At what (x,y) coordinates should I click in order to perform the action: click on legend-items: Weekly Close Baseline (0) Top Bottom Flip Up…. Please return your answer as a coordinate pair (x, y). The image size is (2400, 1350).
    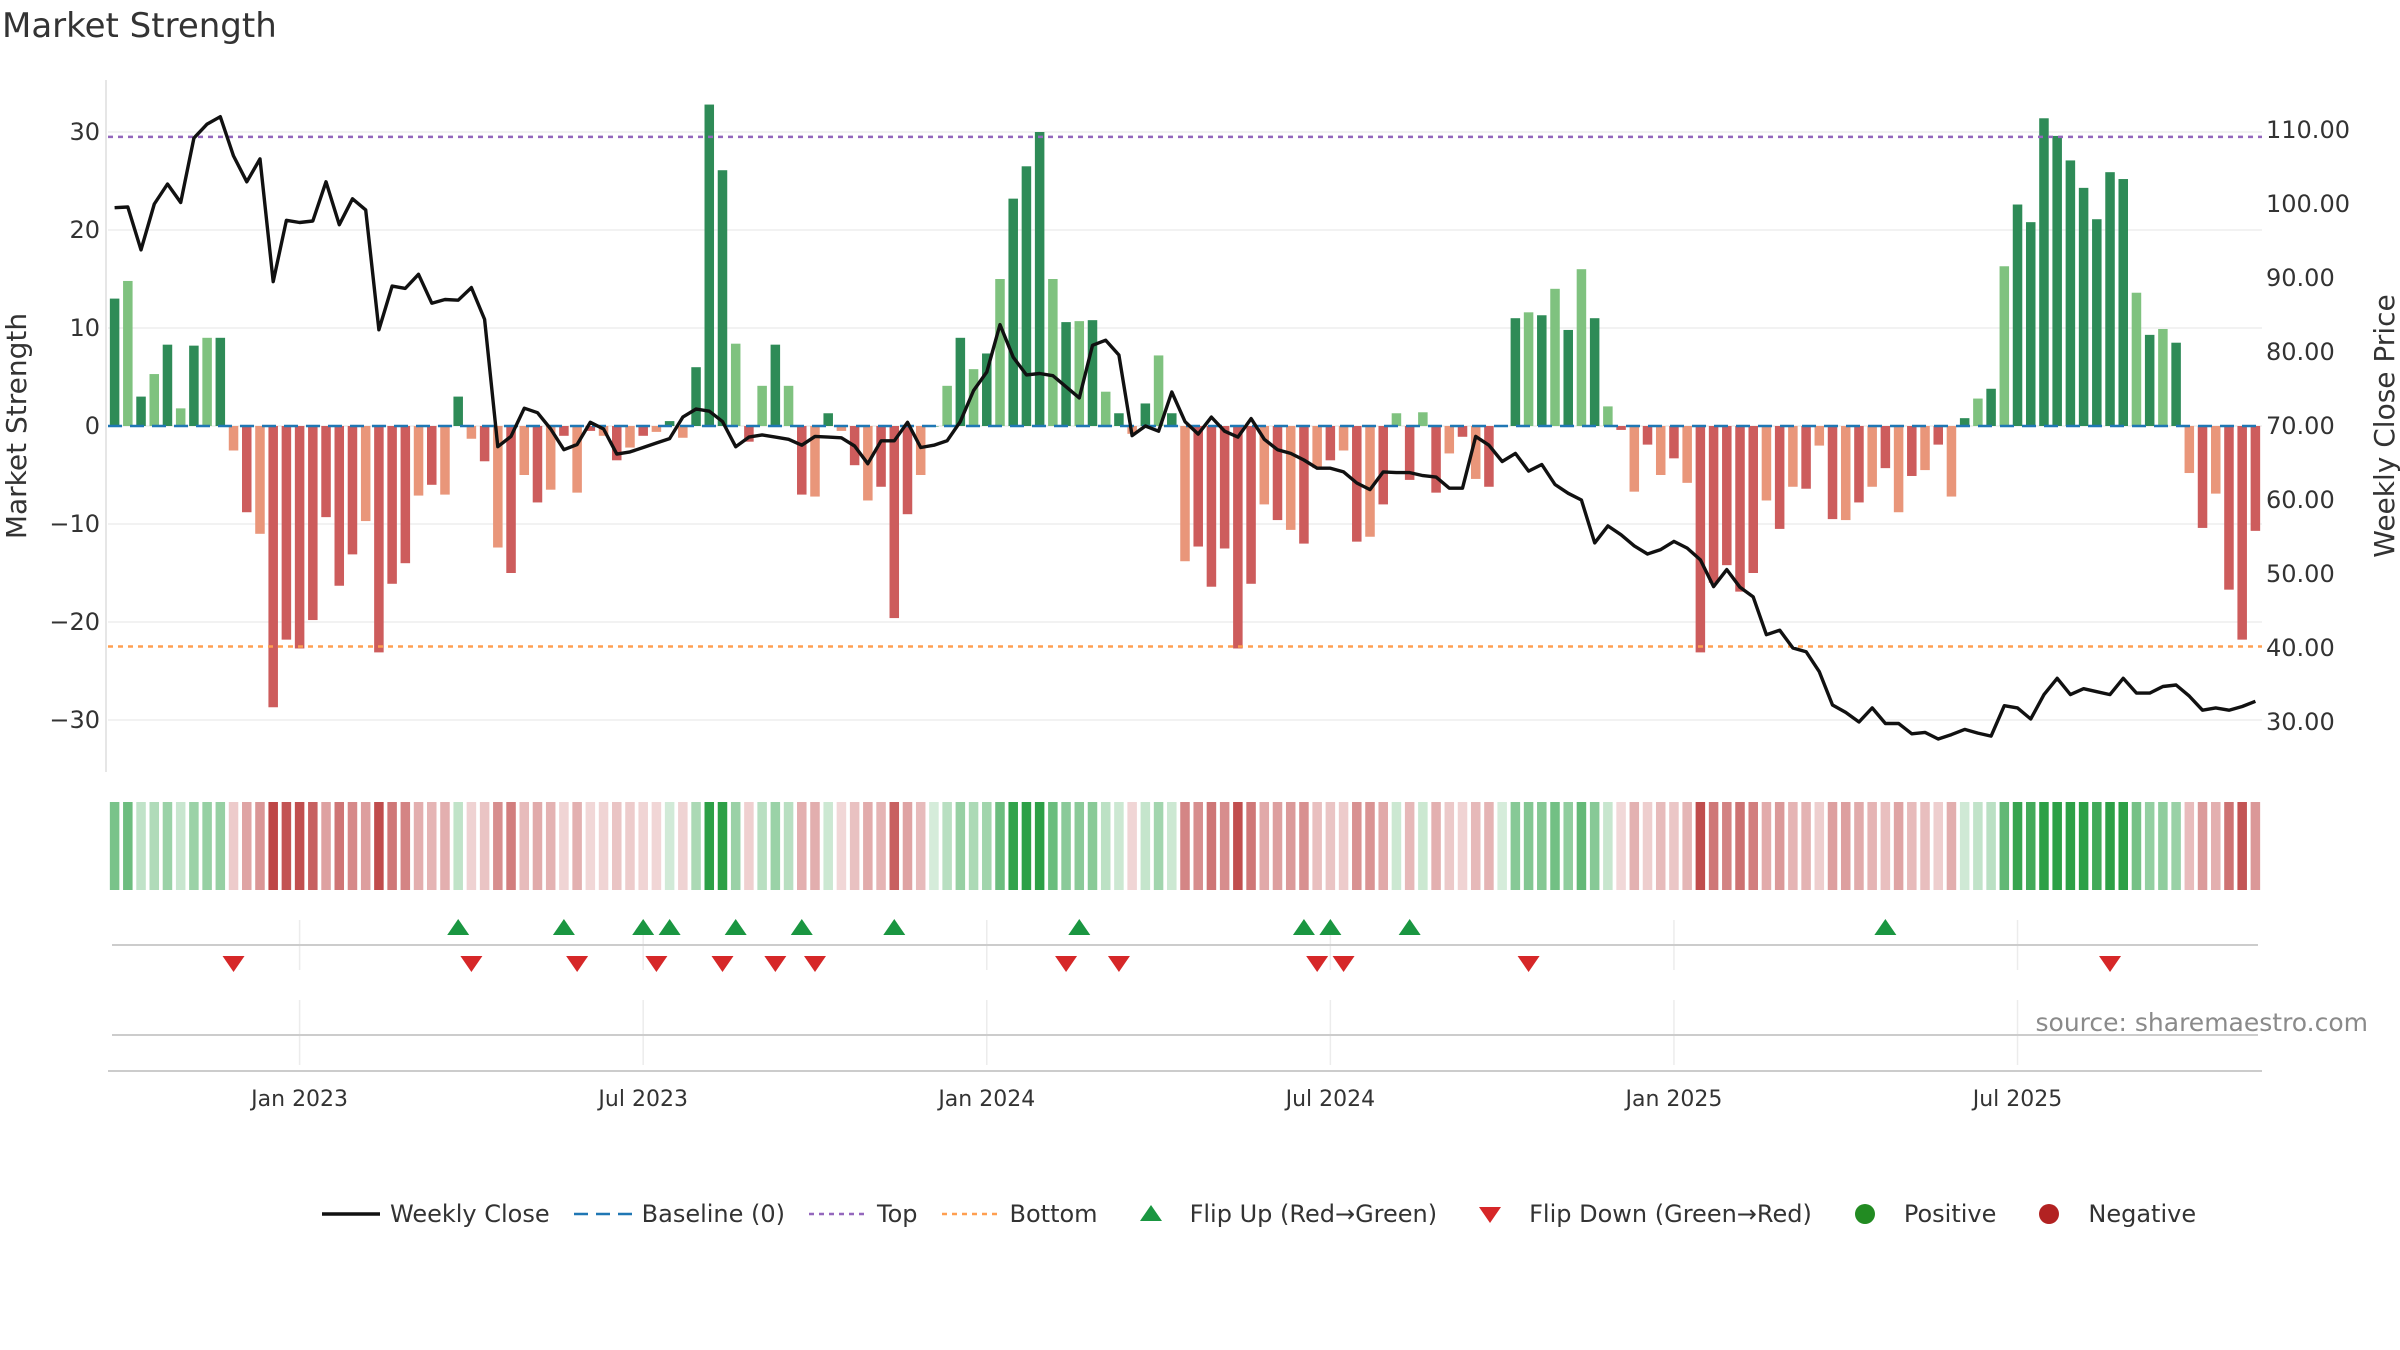
    Looking at the image, I should click on (1269, 1214).